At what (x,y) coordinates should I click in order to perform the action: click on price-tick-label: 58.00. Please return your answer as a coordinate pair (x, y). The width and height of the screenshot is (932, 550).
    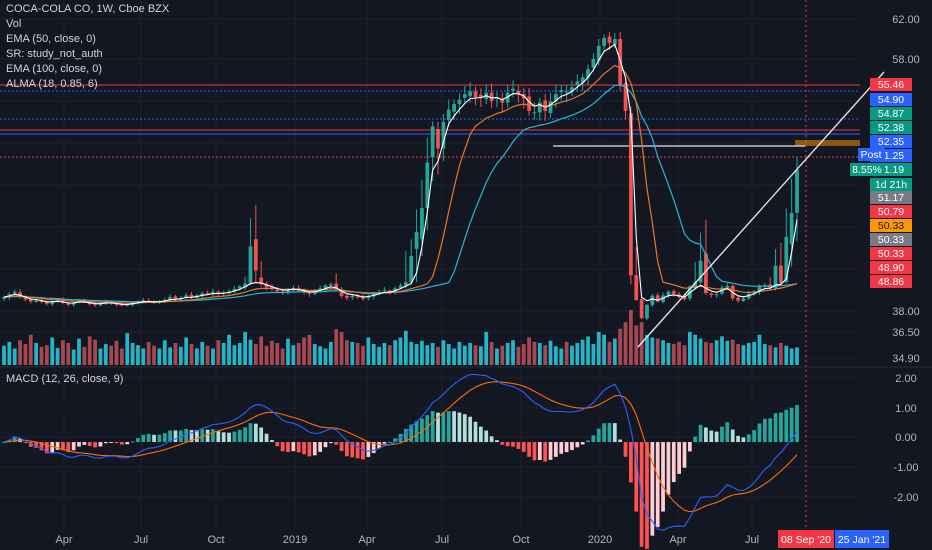
    Looking at the image, I should click on (906, 60).